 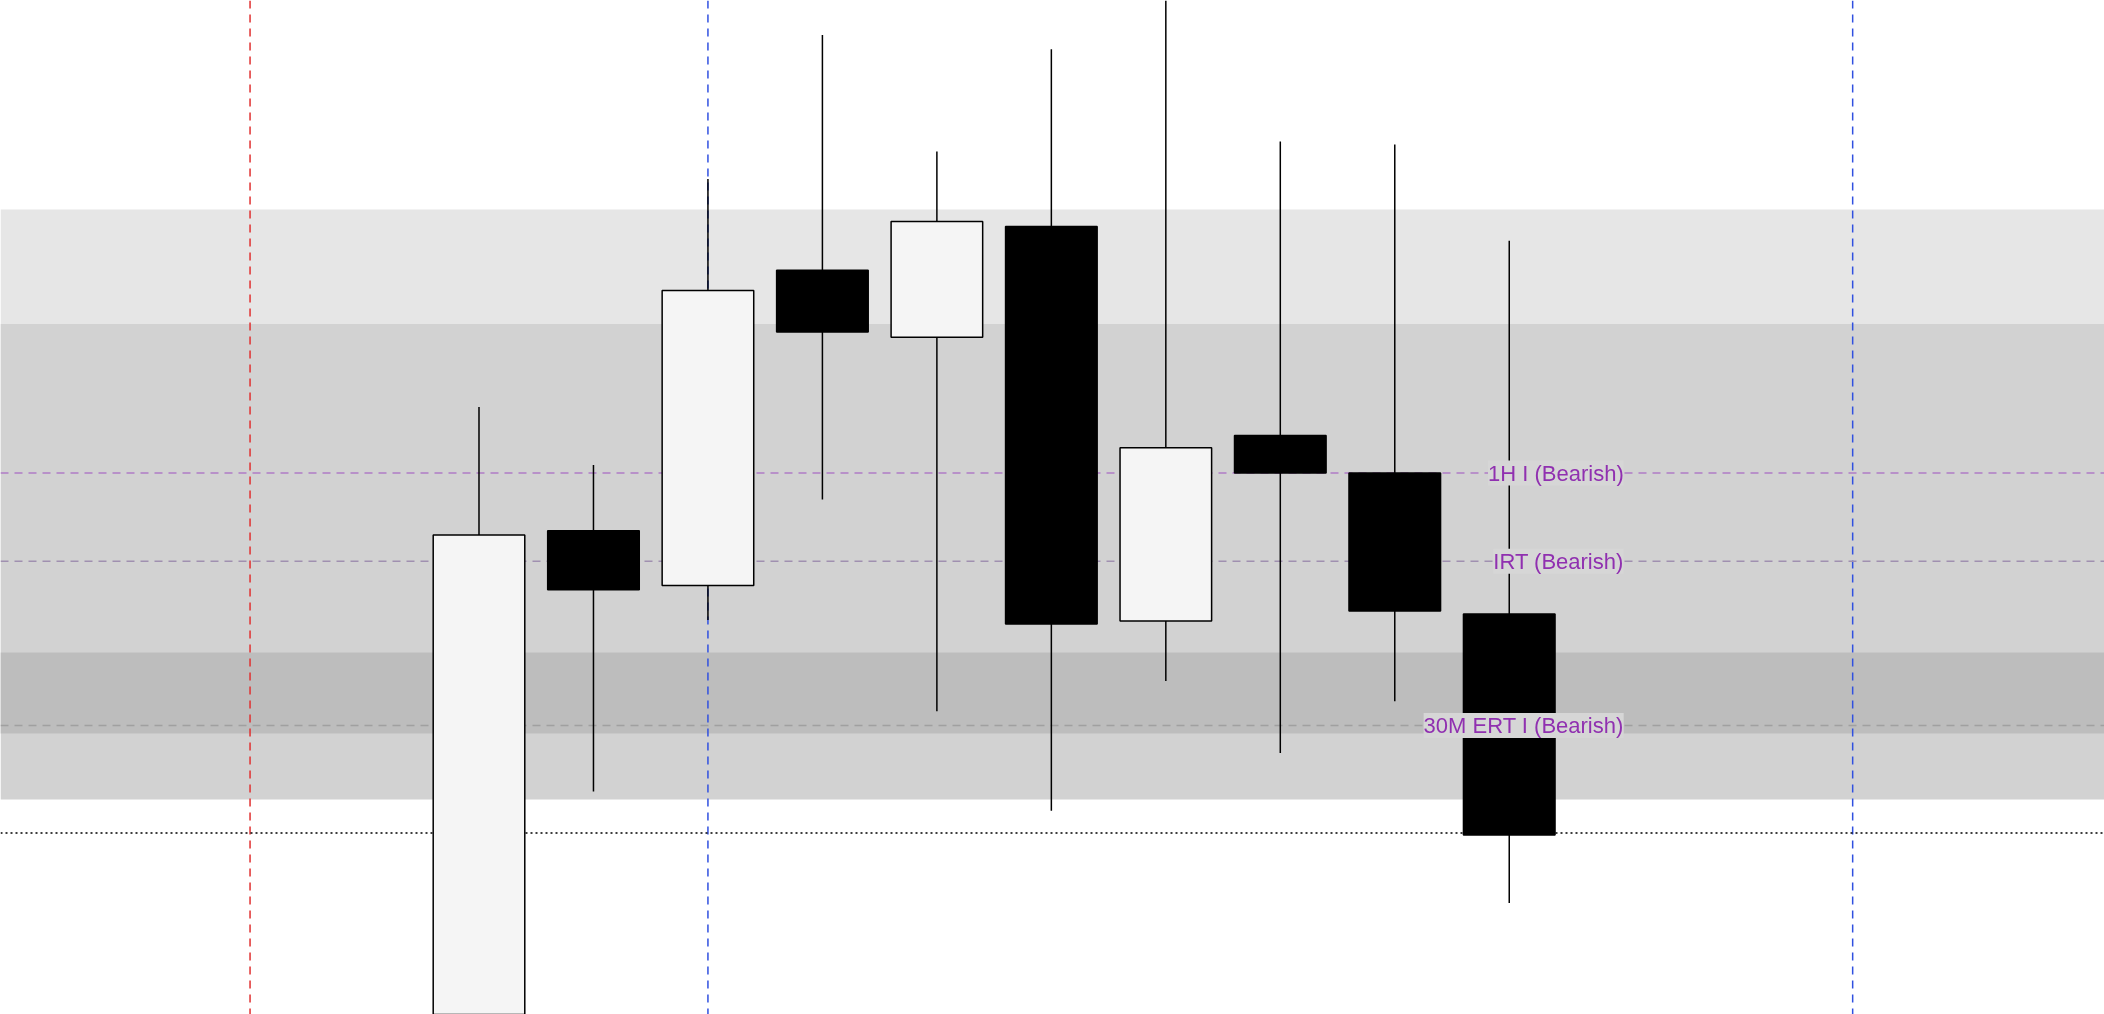 I want to click on ref-line-label: IRT (Bearish), so click(x=1558, y=561).